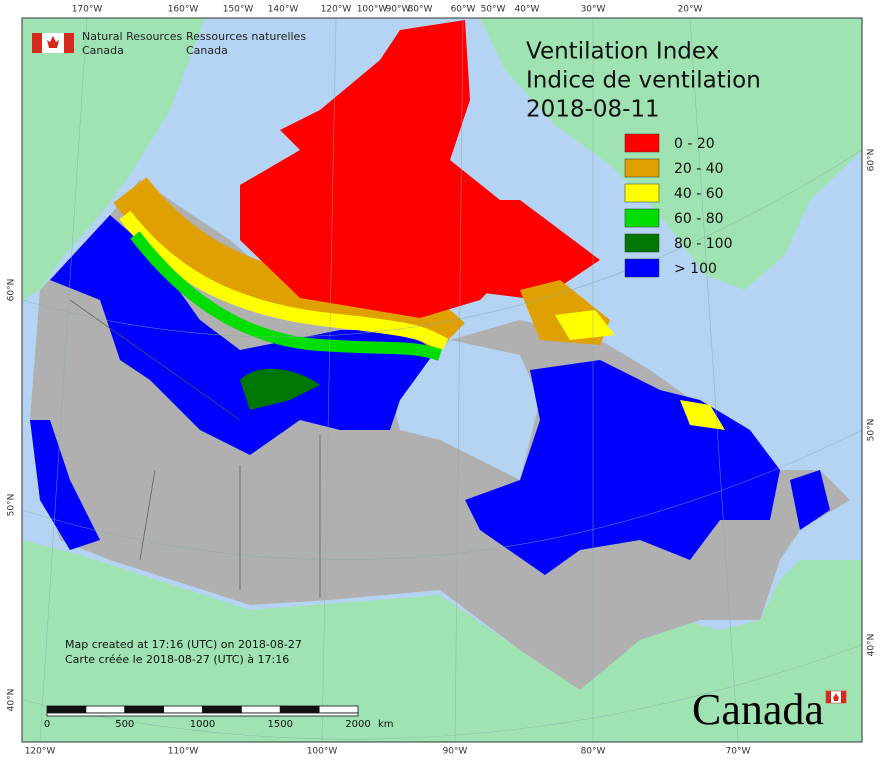 The width and height of the screenshot is (880, 760). What do you see at coordinates (699, 169) in the screenshot?
I see `legend-label: 20 - 40` at bounding box center [699, 169].